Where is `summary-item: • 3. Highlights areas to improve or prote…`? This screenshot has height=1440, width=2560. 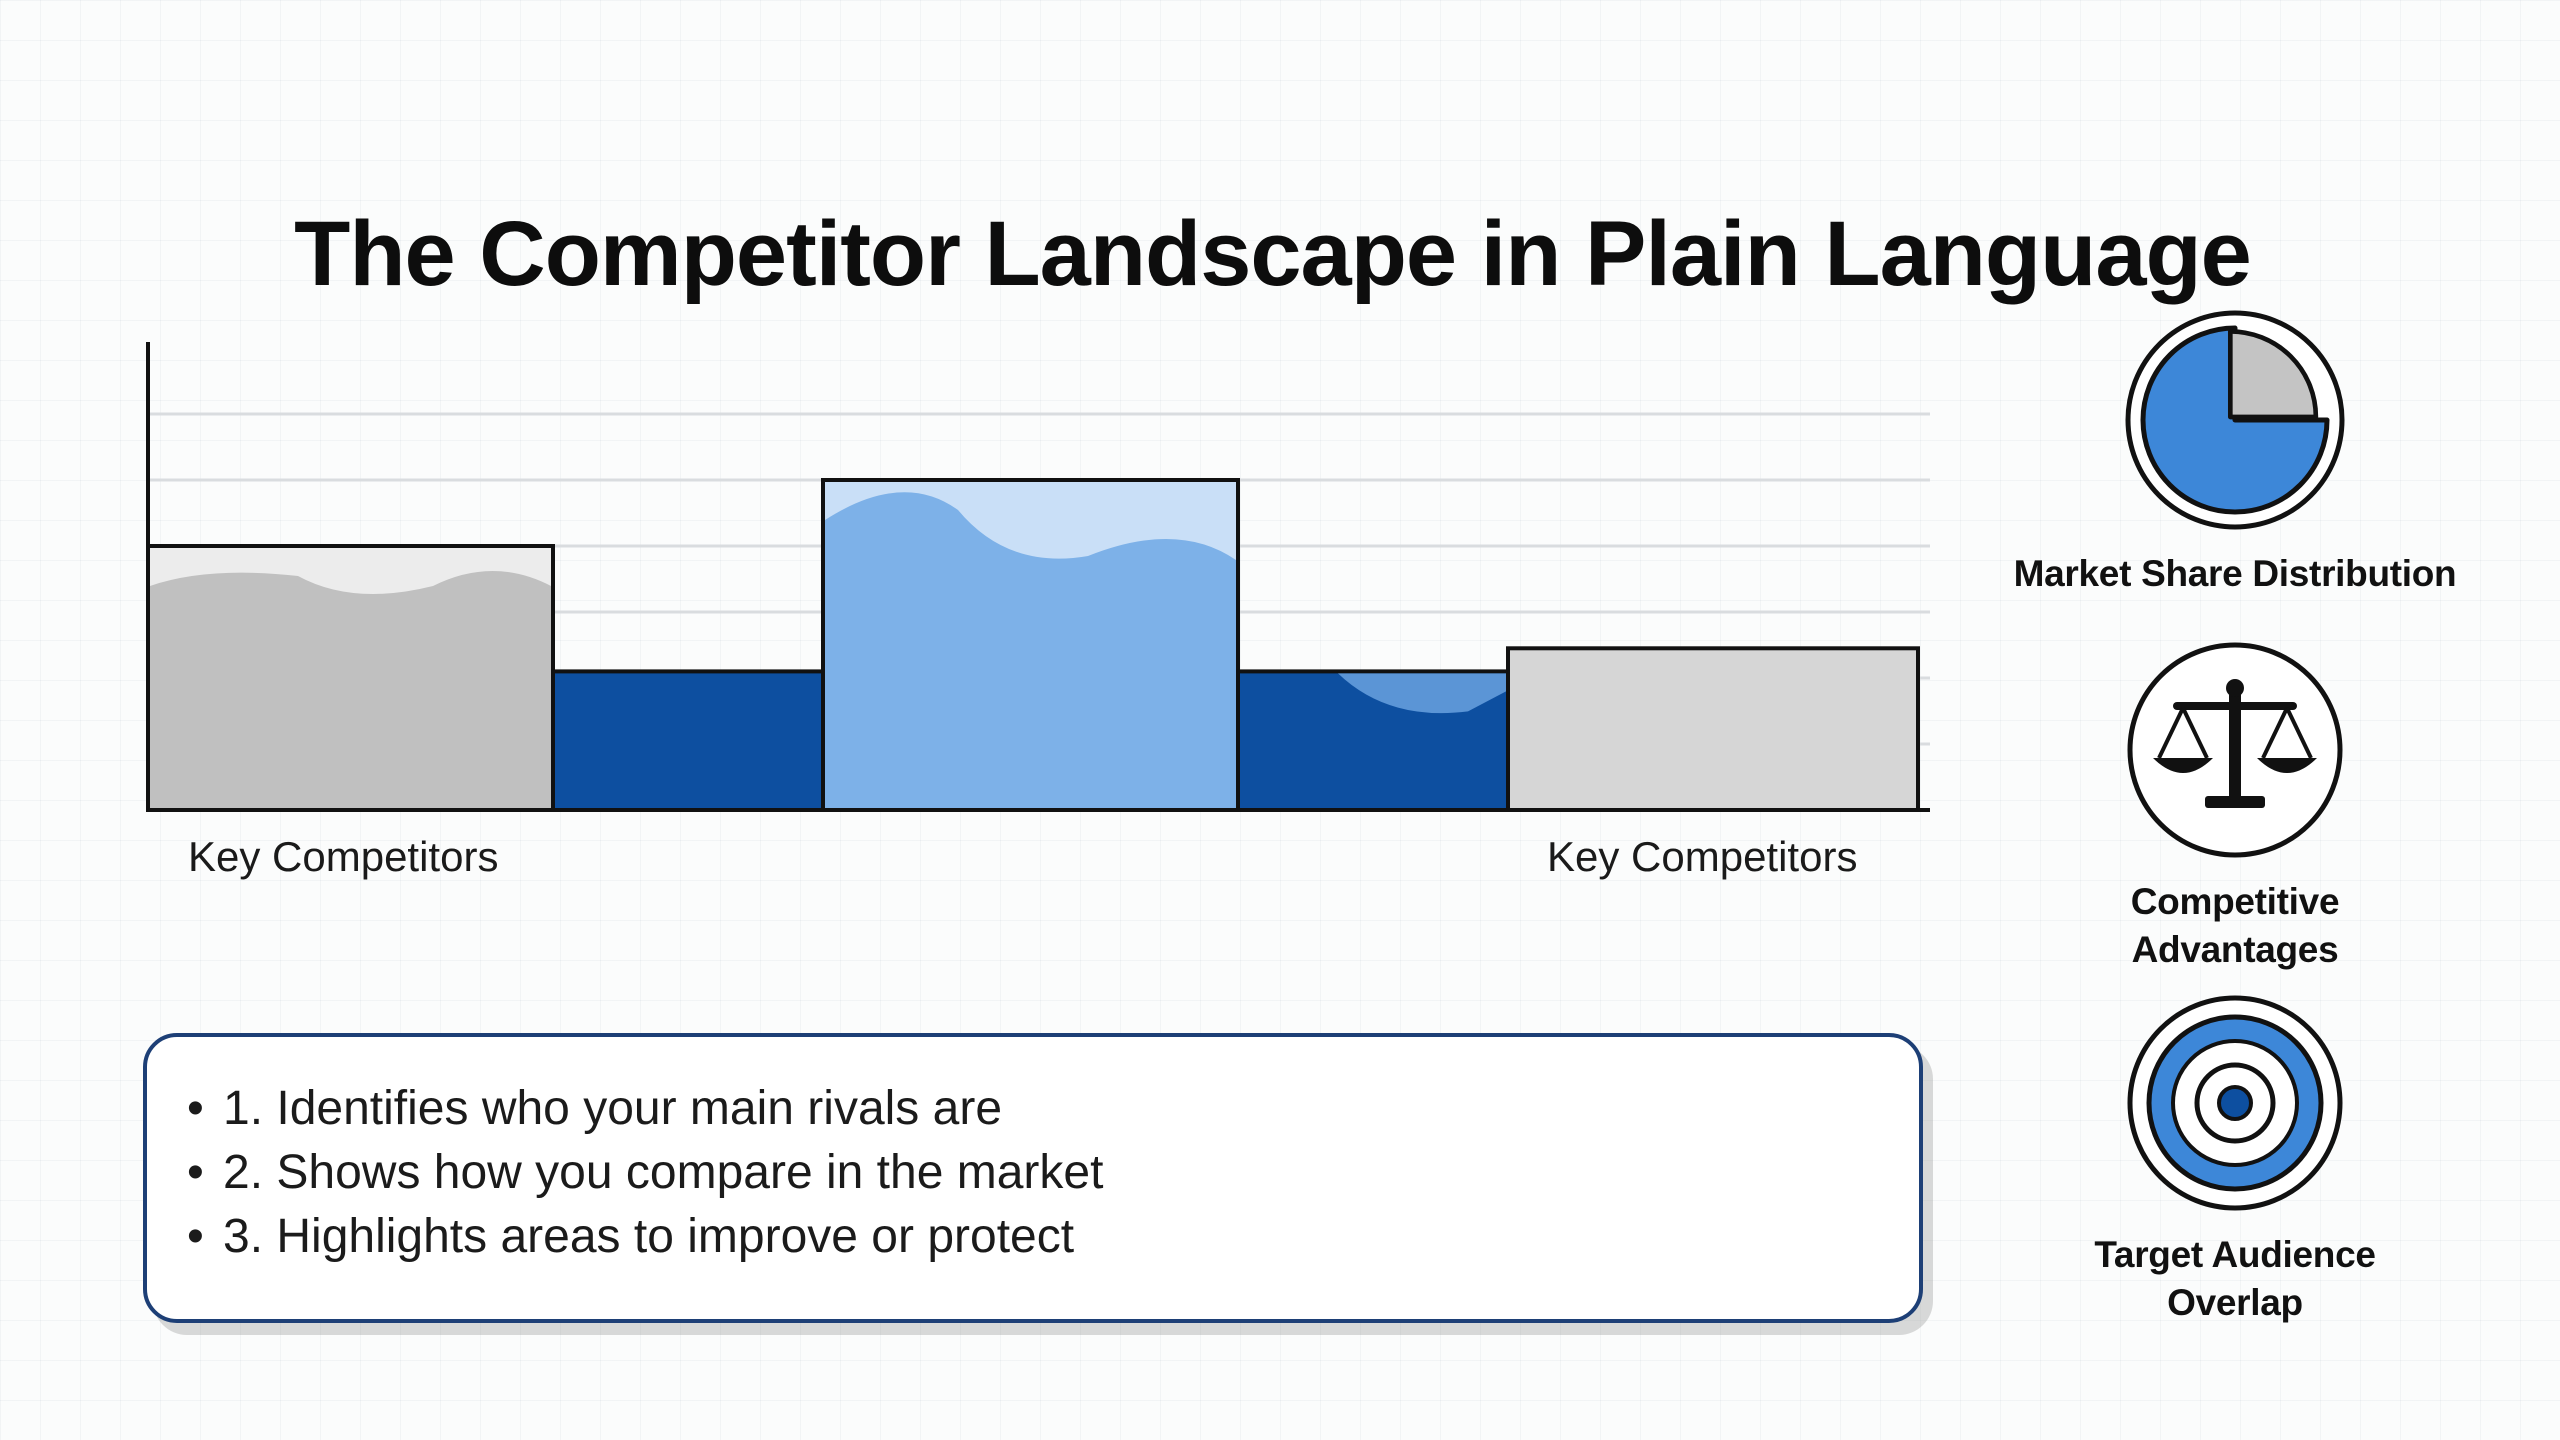 summary-item: • 3. Highlights areas to improve or prote… is located at coordinates (1053, 1237).